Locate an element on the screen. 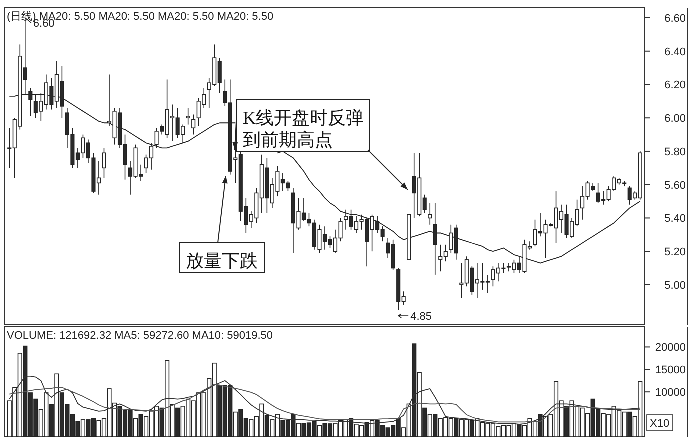 The width and height of the screenshot is (688, 444). line-series is located at coordinates (325, 403).